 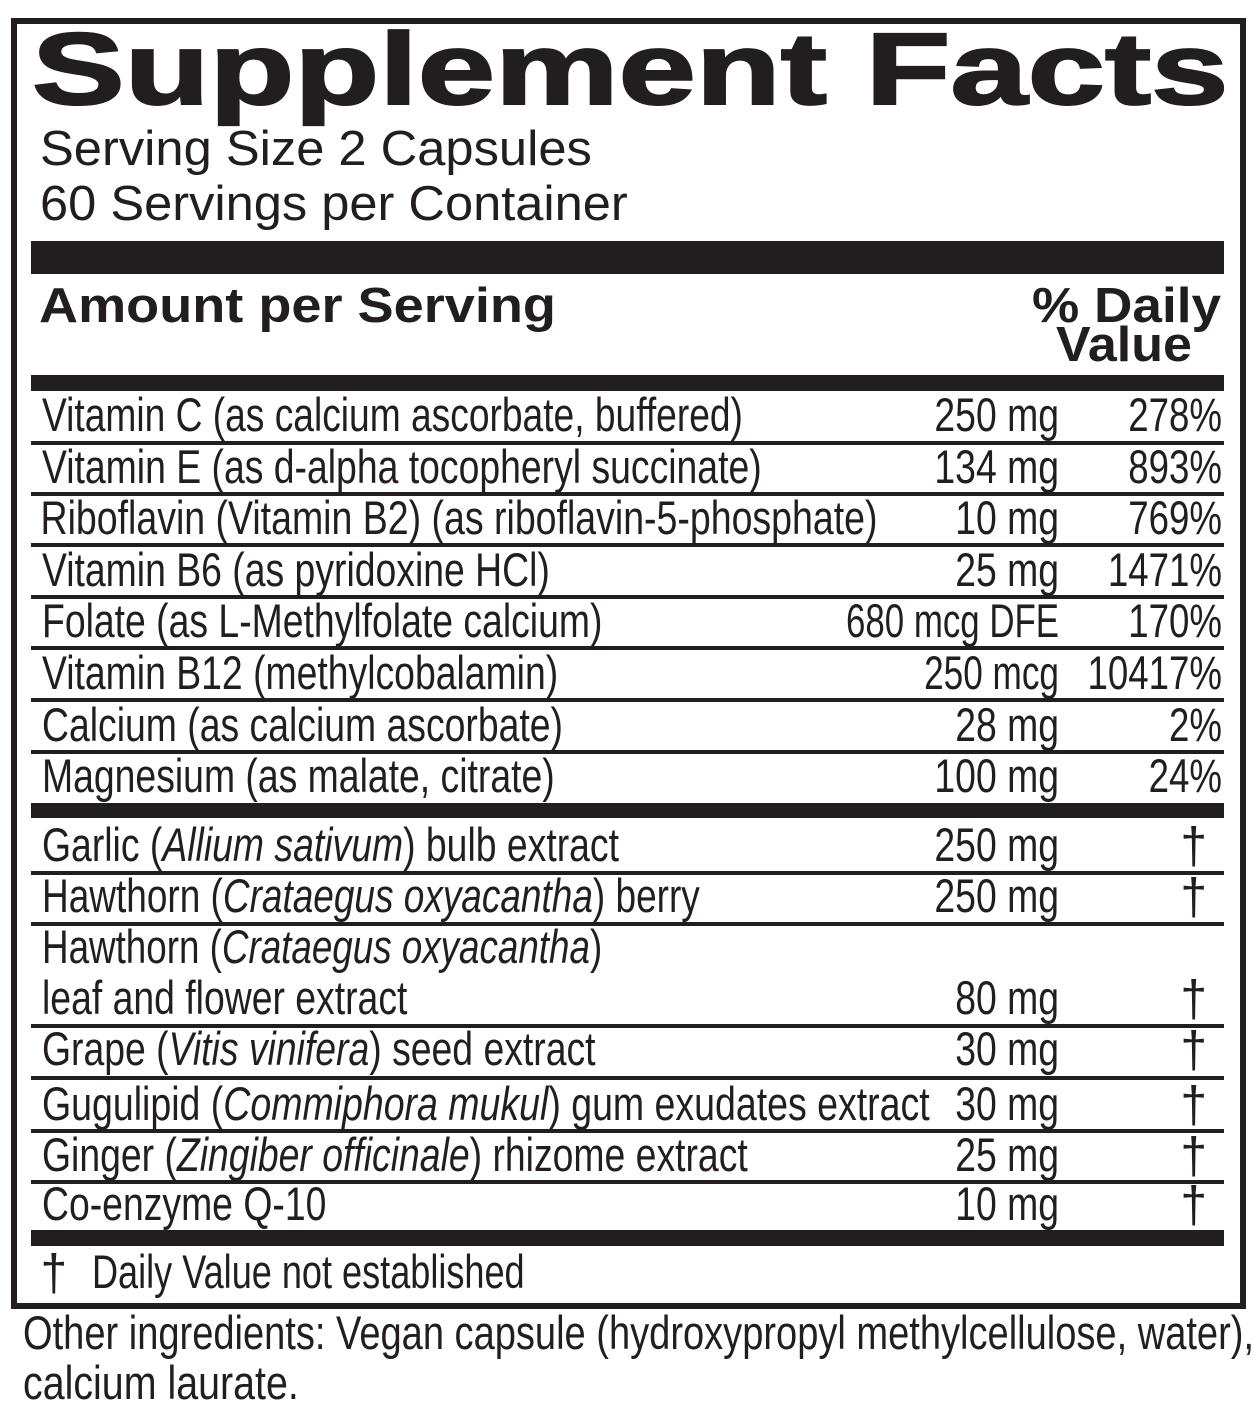 What do you see at coordinates (1127, 305) in the screenshot?
I see `svg-text: % Daily` at bounding box center [1127, 305].